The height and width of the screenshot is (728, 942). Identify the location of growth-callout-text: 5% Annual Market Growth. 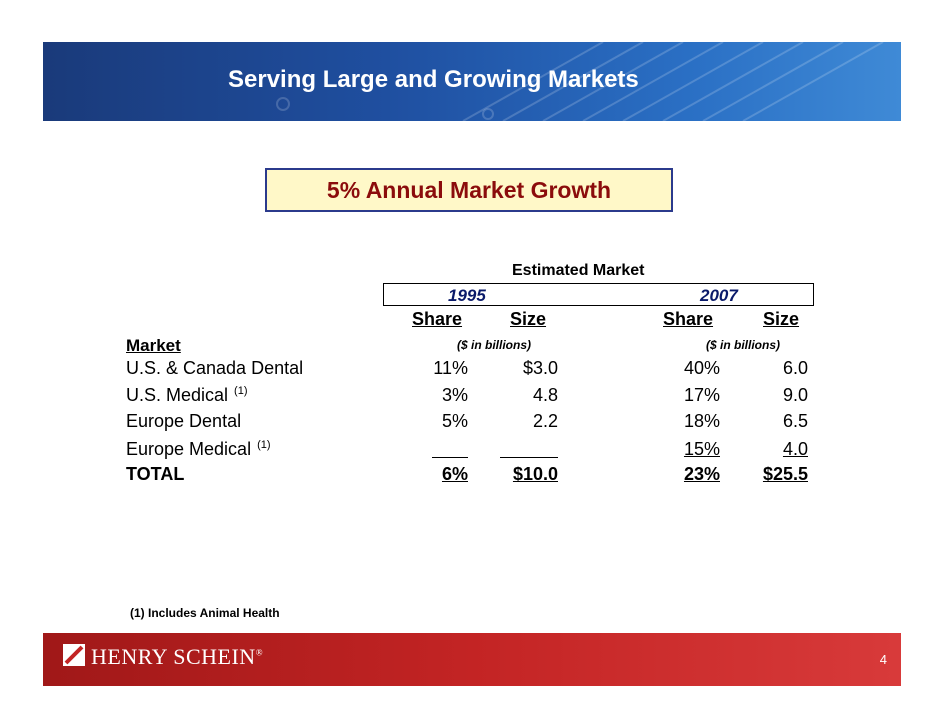
(469, 190).